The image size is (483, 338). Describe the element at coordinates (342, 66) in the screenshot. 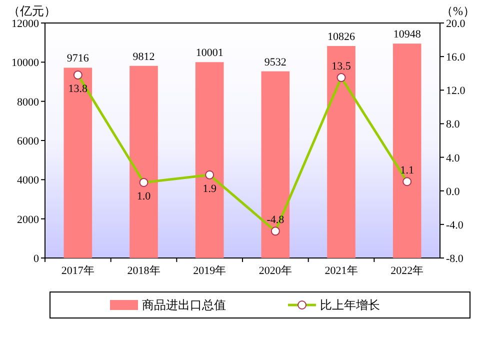

I see `data-label: 13.5` at that location.